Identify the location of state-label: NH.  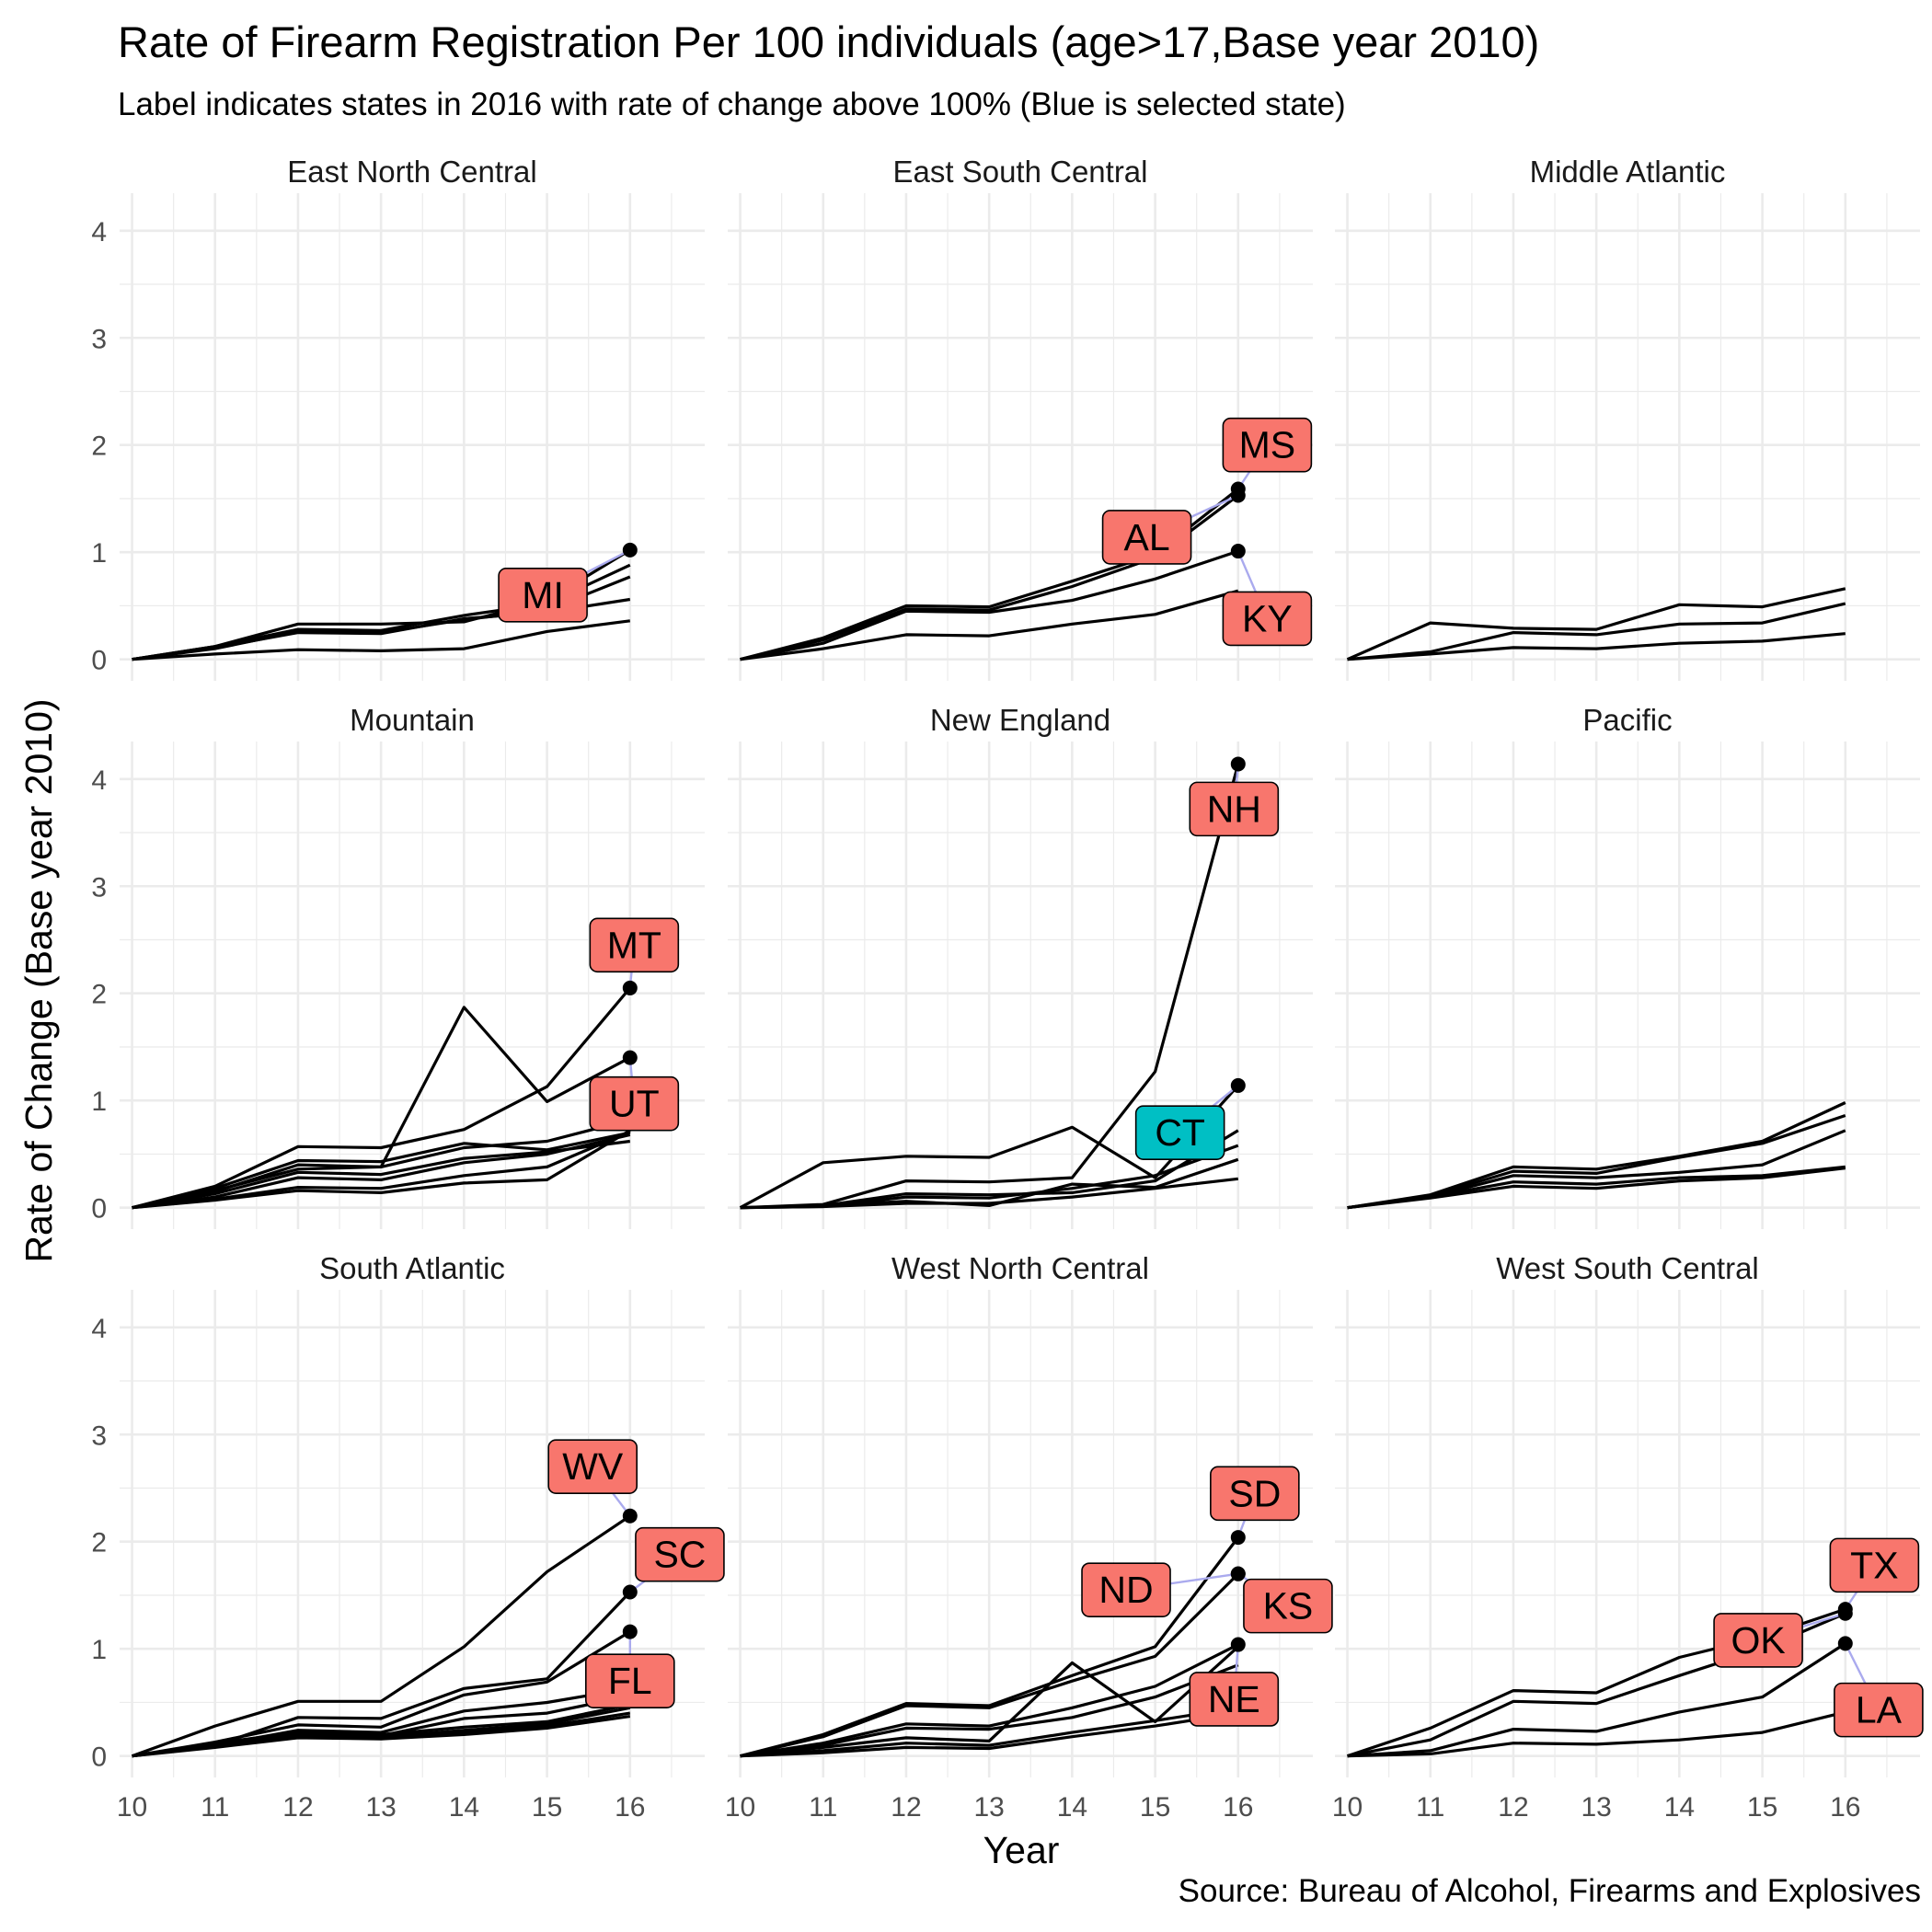
(1234, 809).